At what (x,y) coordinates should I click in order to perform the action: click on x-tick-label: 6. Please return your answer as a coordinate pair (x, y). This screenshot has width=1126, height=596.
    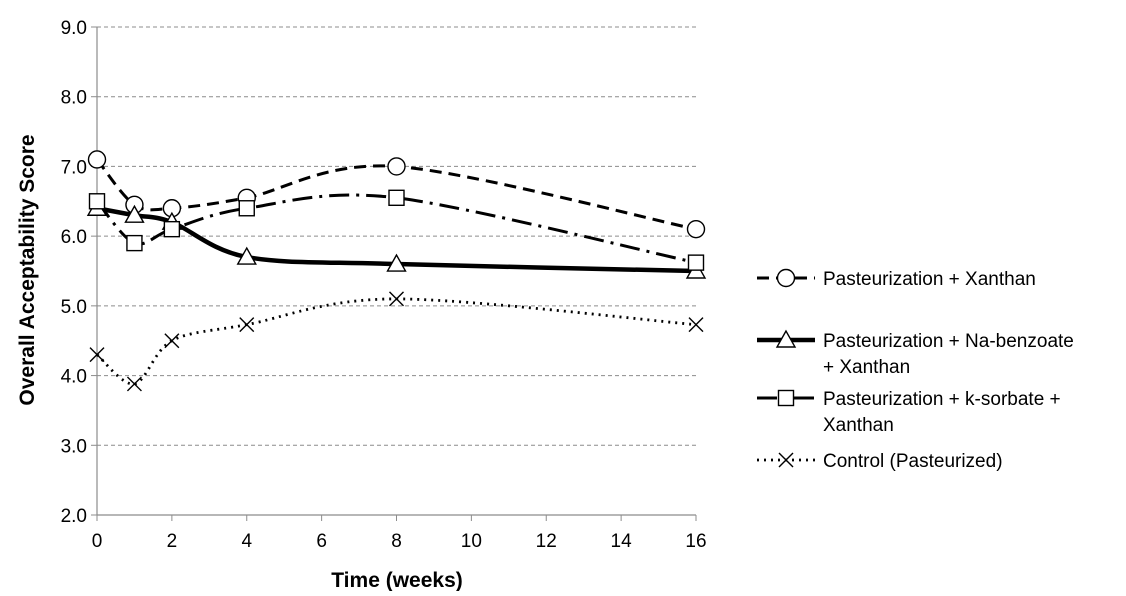
    Looking at the image, I should click on (321, 541).